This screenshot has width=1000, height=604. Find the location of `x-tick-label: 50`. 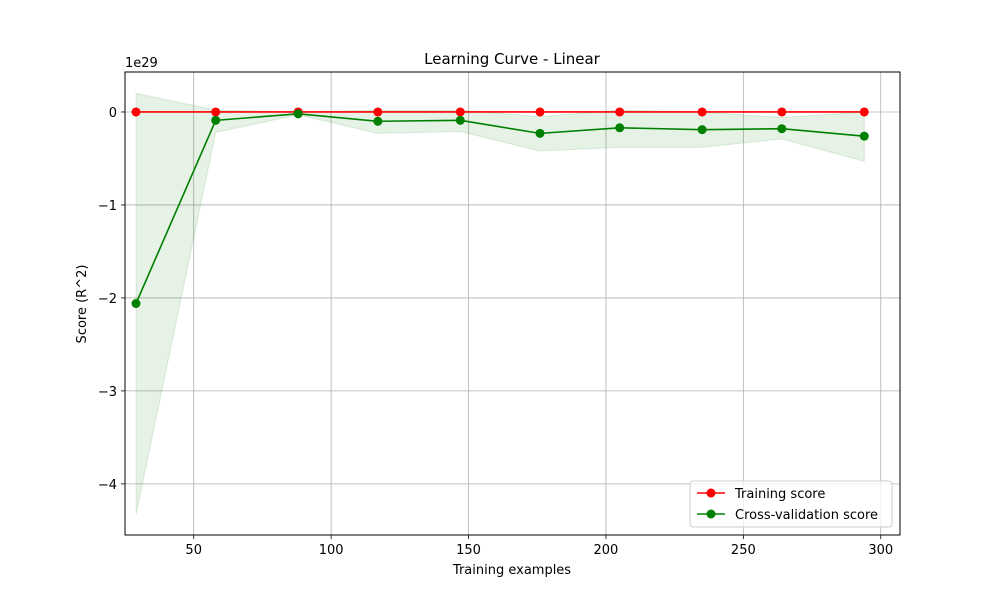

x-tick-label: 50 is located at coordinates (193, 550).